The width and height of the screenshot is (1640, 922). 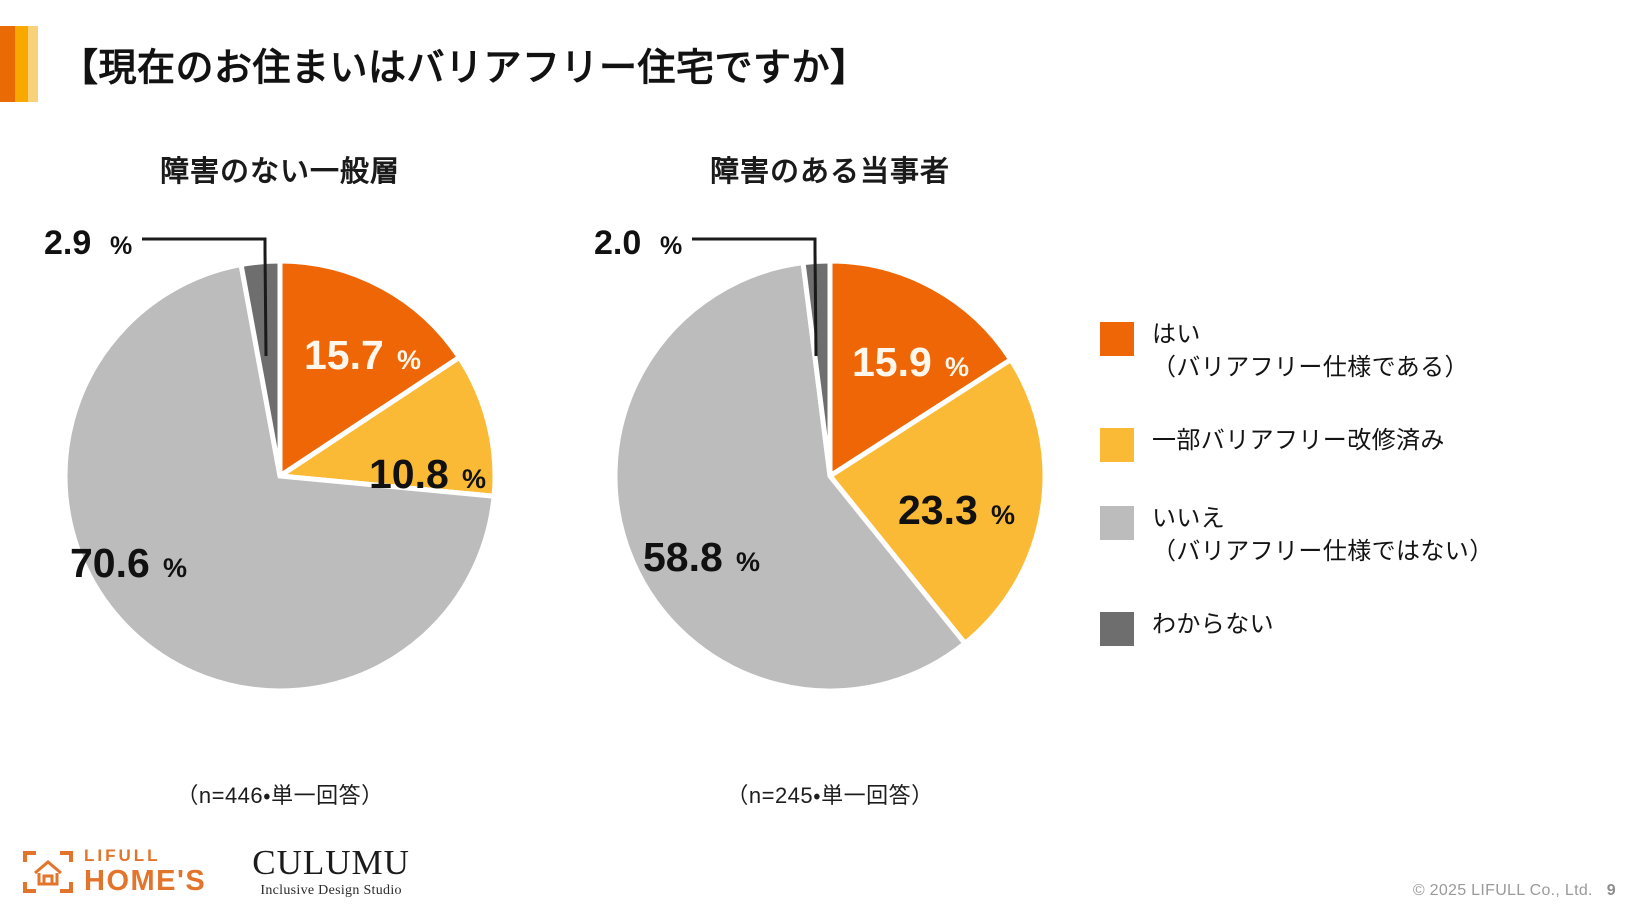 I want to click on slice-label-yes-disabled: 15.9, so click(x=892, y=362).